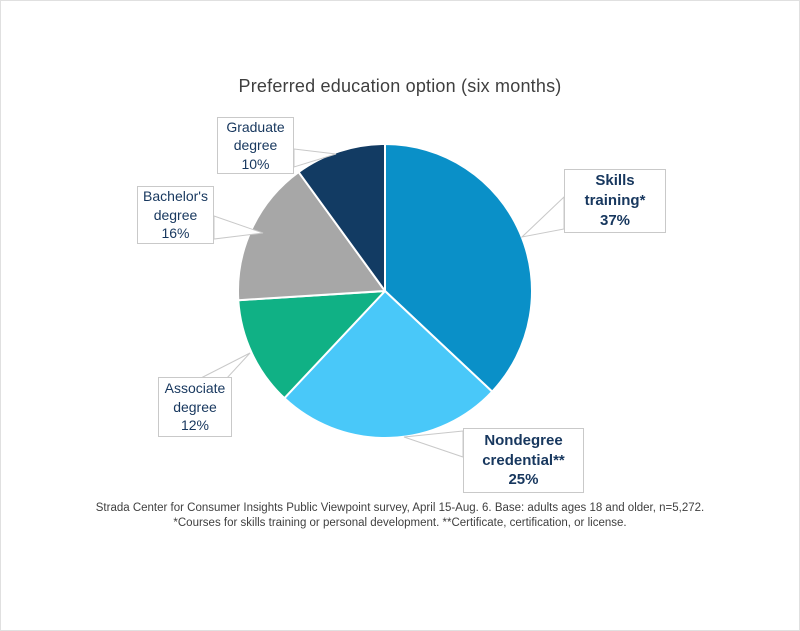 This screenshot has height=631, width=800. Describe the element at coordinates (388, 364) in the screenshot. I see `pie-slice-nondegree-credential` at that location.